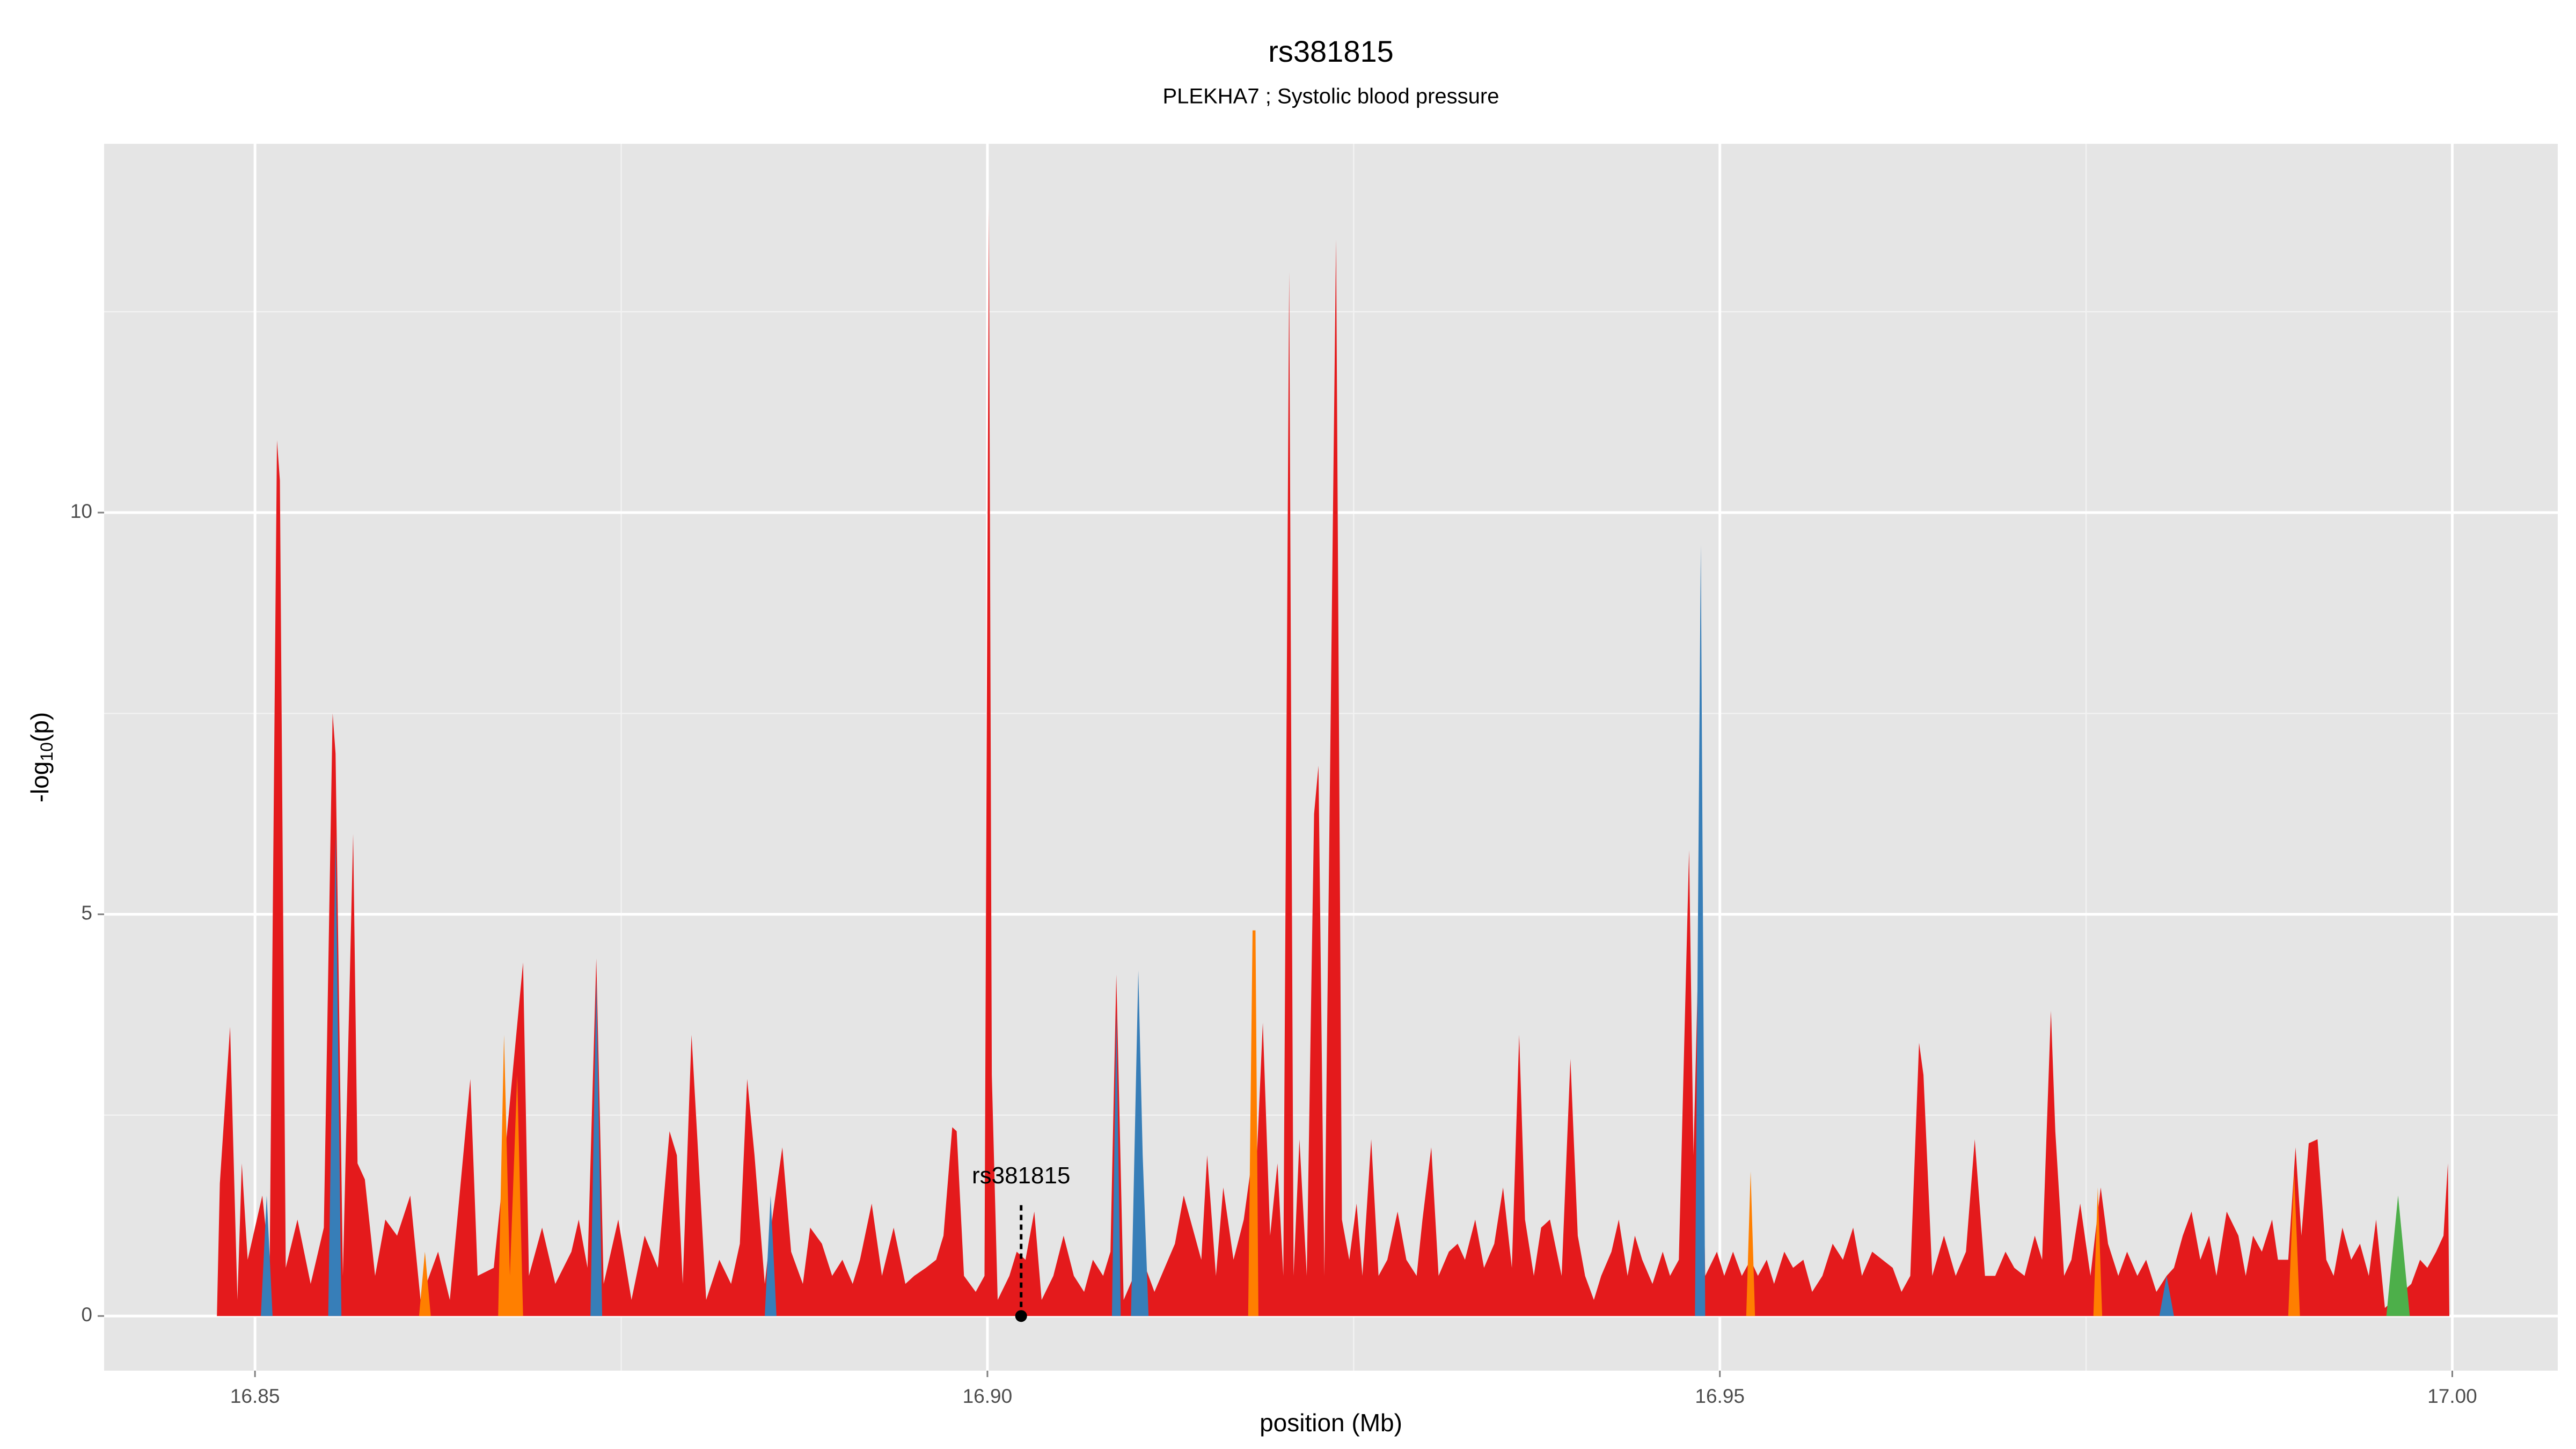 This screenshot has width=2576, height=1449. What do you see at coordinates (988, 1396) in the screenshot?
I see `x-tick-label: 16.90` at bounding box center [988, 1396].